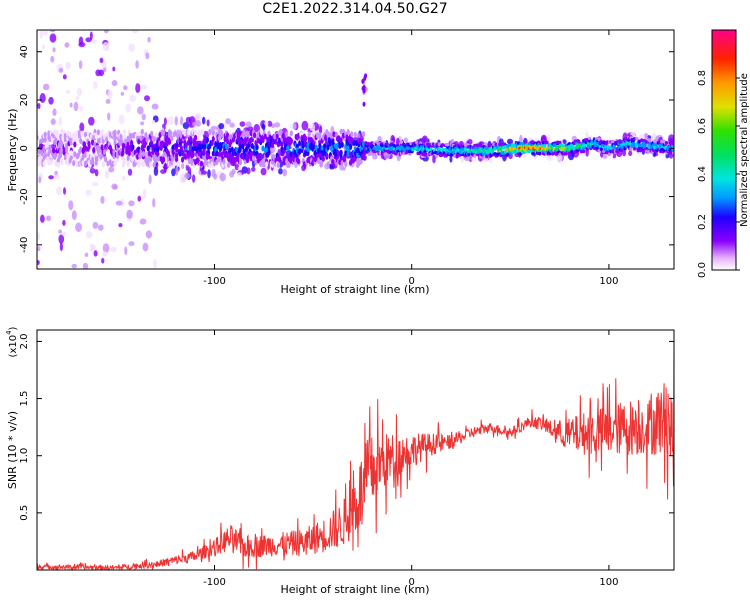 This screenshot has width=750, height=600. What do you see at coordinates (702, 270) in the screenshot?
I see `colorbar-tick-label: 0.0` at bounding box center [702, 270].